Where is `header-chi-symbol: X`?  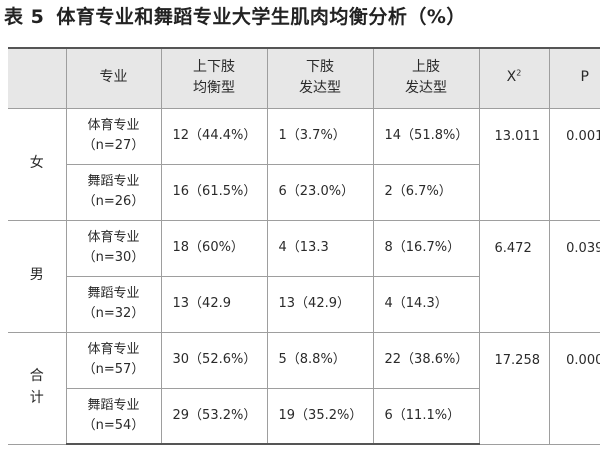 header-chi-symbol: X is located at coordinates (511, 77).